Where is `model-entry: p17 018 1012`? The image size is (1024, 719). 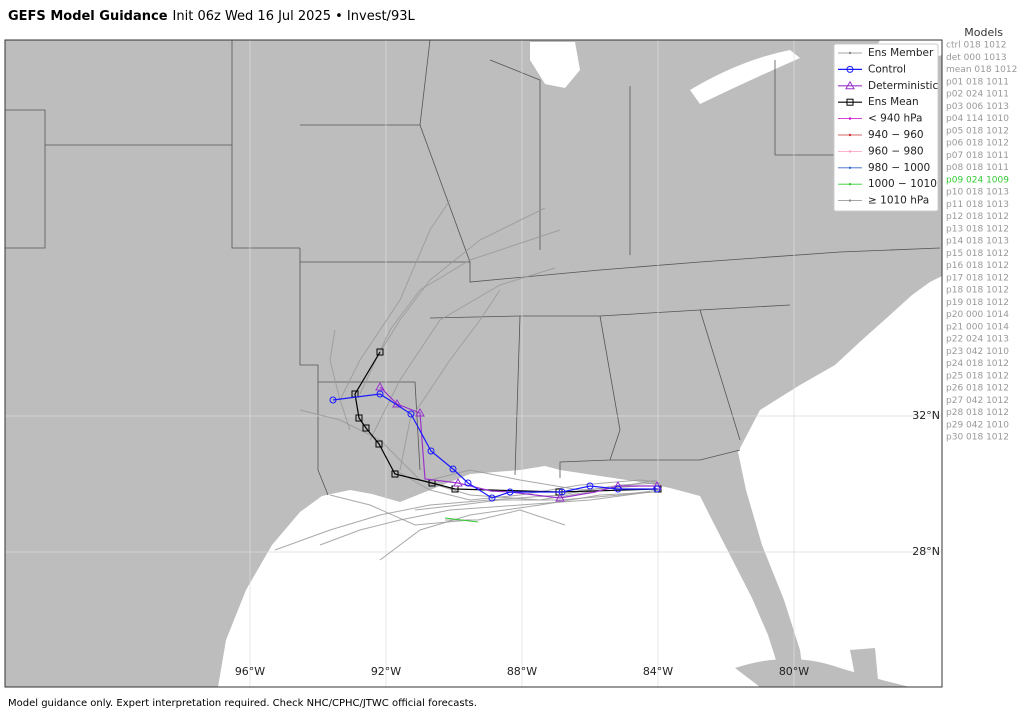 model-entry: p17 018 1012 is located at coordinates (977, 278).